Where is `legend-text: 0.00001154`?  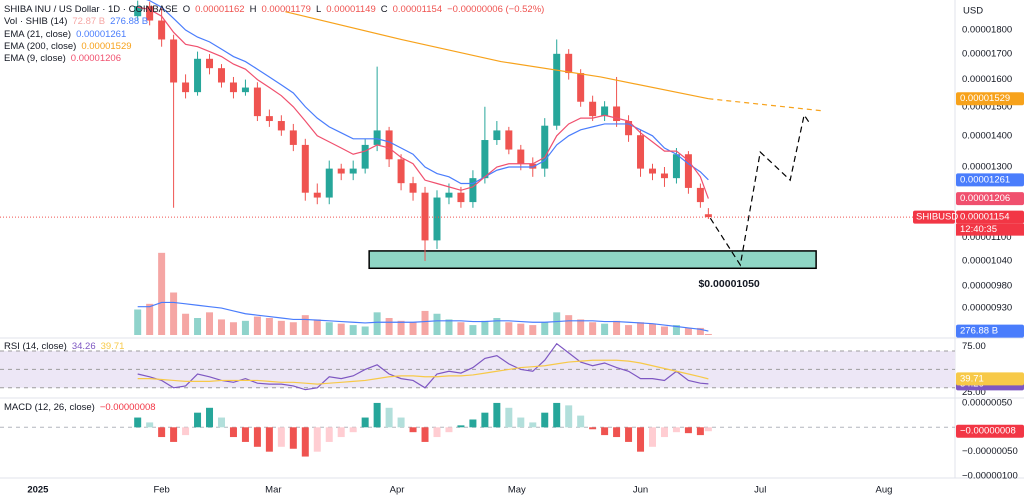
legend-text: 0.00001154 is located at coordinates (417, 9).